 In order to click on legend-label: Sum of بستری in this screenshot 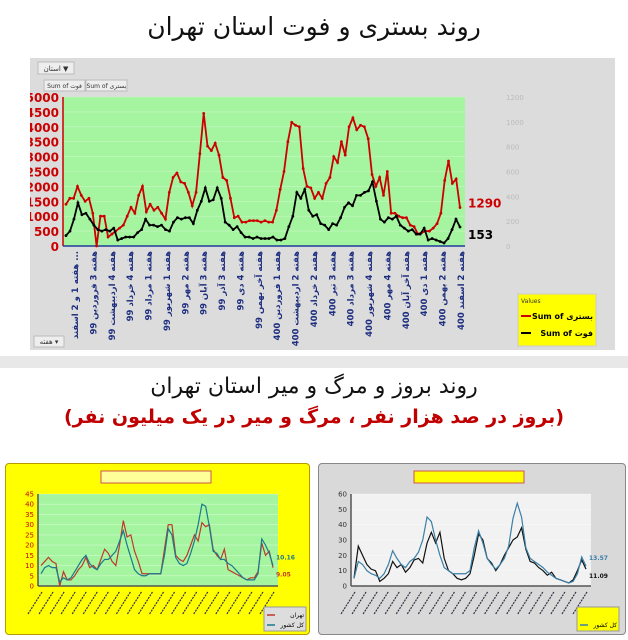, I will do `click(562, 316)`.